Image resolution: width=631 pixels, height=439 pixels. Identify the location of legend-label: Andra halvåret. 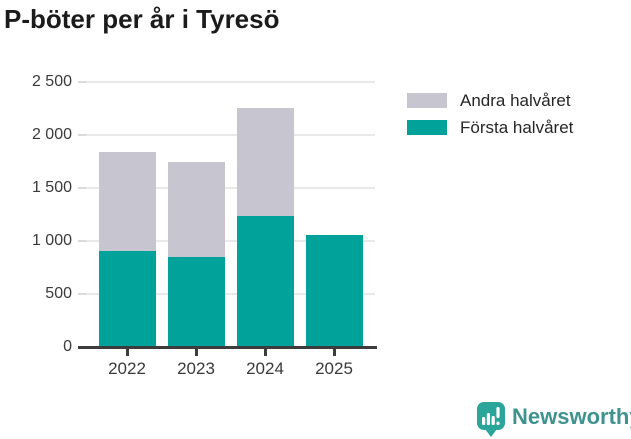
(515, 100).